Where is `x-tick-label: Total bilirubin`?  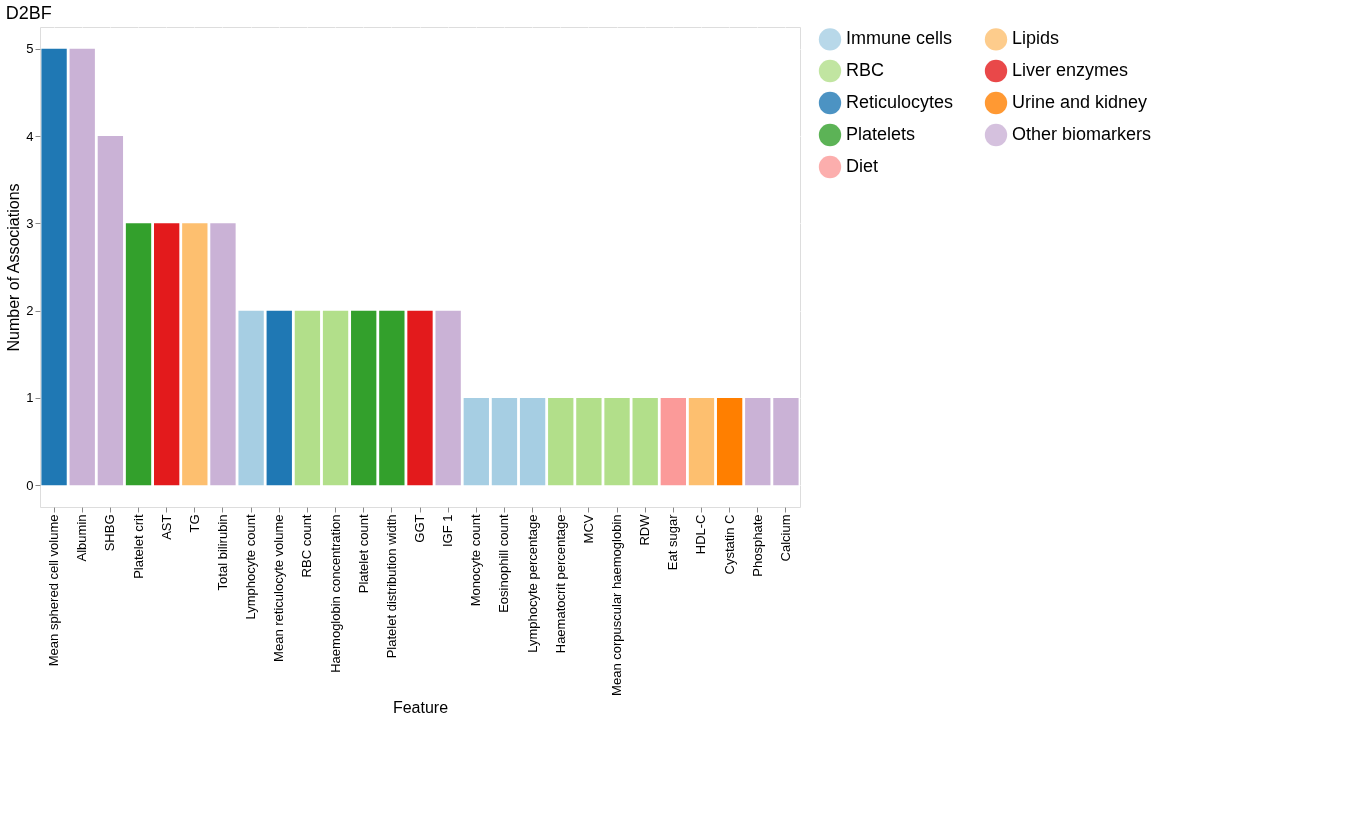 x-tick-label: Total bilirubin is located at coordinates (222, 552).